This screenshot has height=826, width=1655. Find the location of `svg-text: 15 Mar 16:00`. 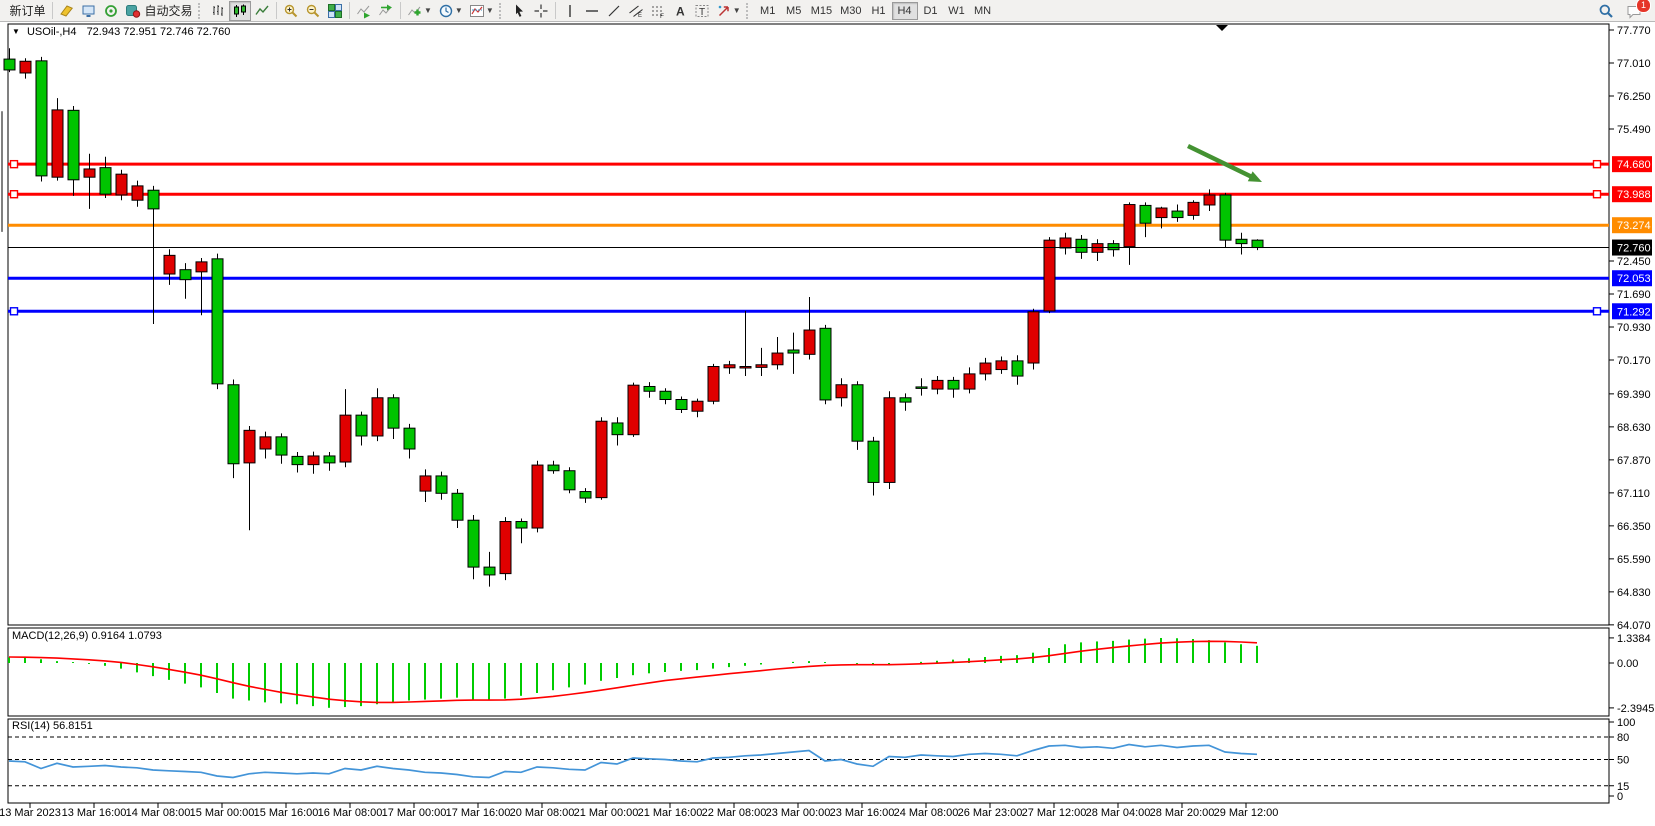

svg-text: 15 Mar 16:00 is located at coordinates (286, 813).